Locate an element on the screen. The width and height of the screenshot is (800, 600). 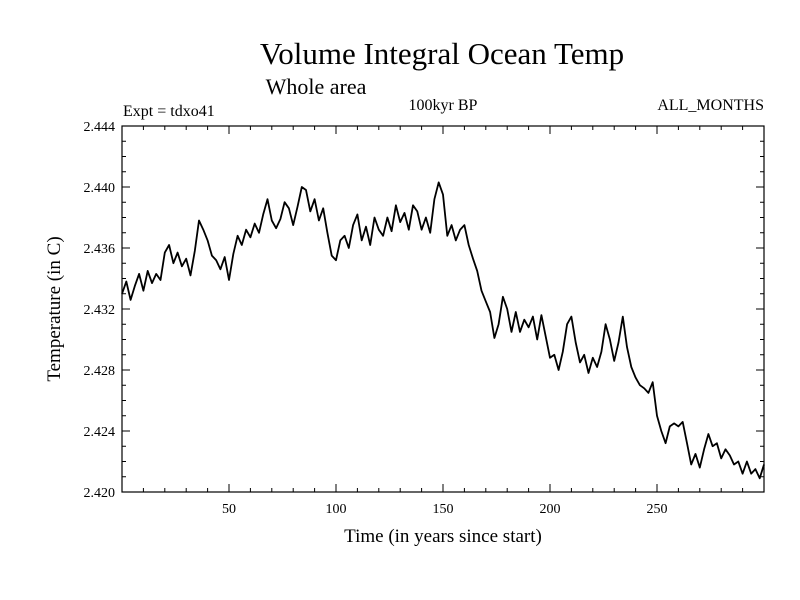
y-tick-label: 2.428 is located at coordinates (100, 371).